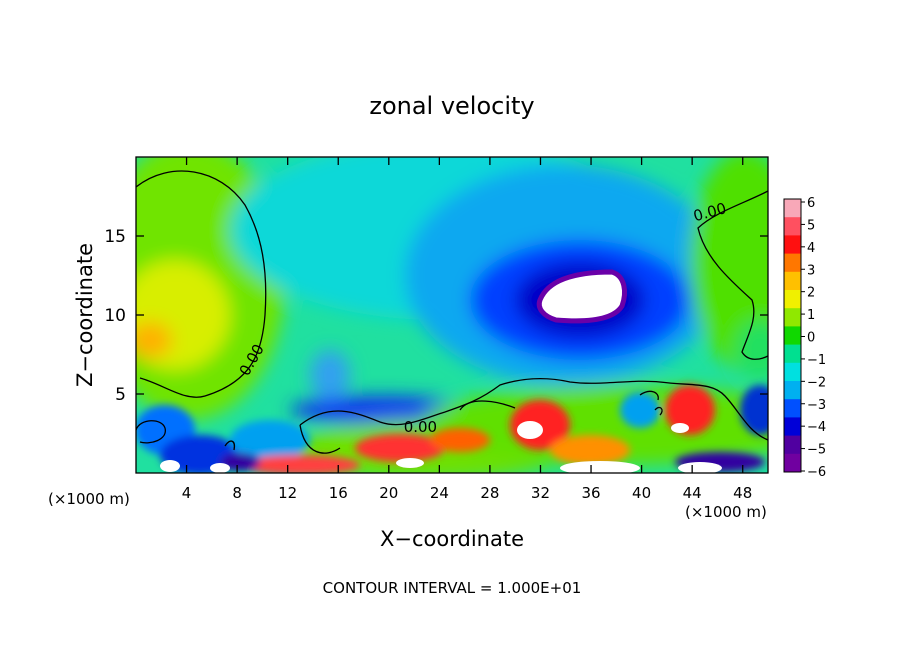 This screenshot has height=654, width=904. Describe the element at coordinates (742, 493) in the screenshot. I see `x-tick-label: 48` at that location.